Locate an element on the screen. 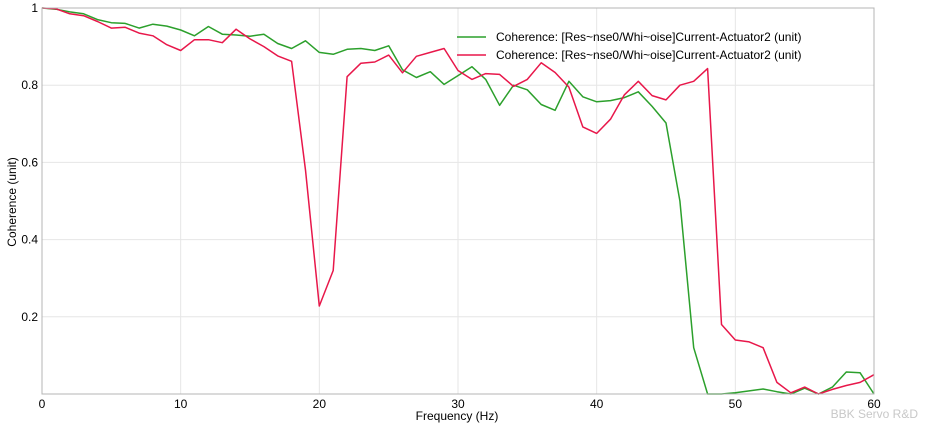 The width and height of the screenshot is (928, 432). watermark: BBK Servo R&D is located at coordinates (875, 414).